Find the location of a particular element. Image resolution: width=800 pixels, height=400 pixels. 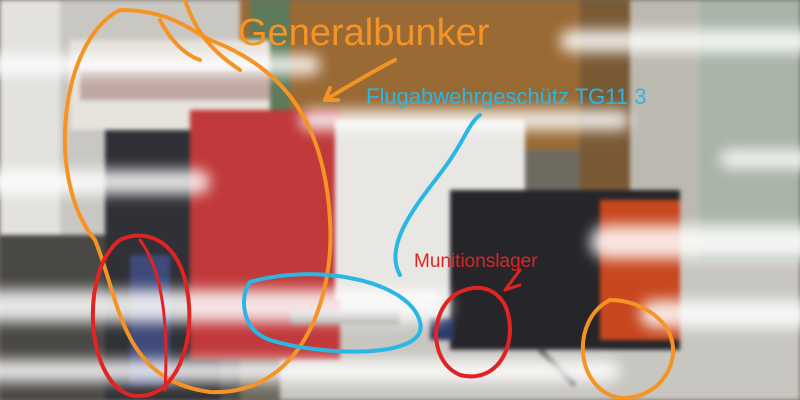

orange-arrow is located at coordinates (360, 80).